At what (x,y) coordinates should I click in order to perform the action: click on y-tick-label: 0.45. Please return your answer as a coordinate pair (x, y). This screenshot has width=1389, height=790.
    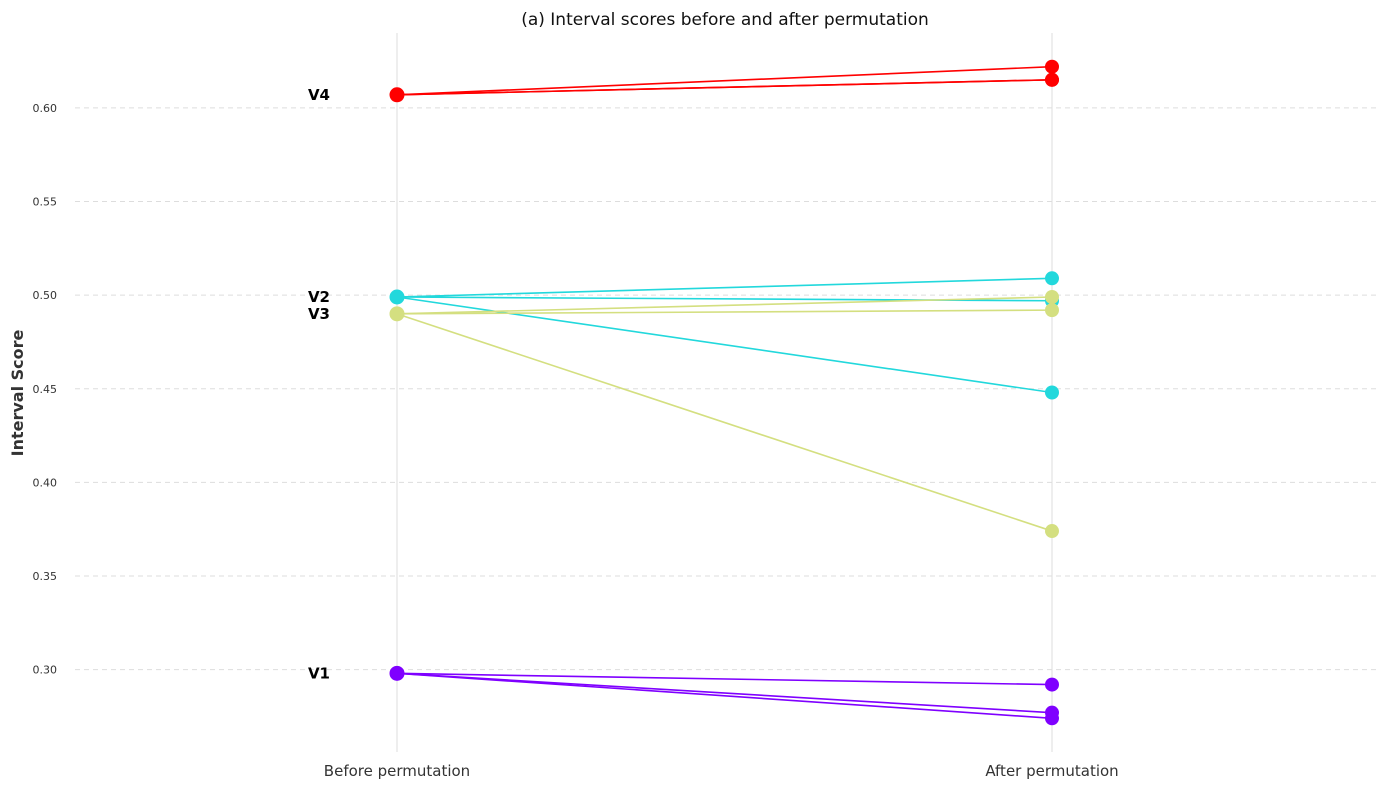
    Looking at the image, I should click on (45, 389).